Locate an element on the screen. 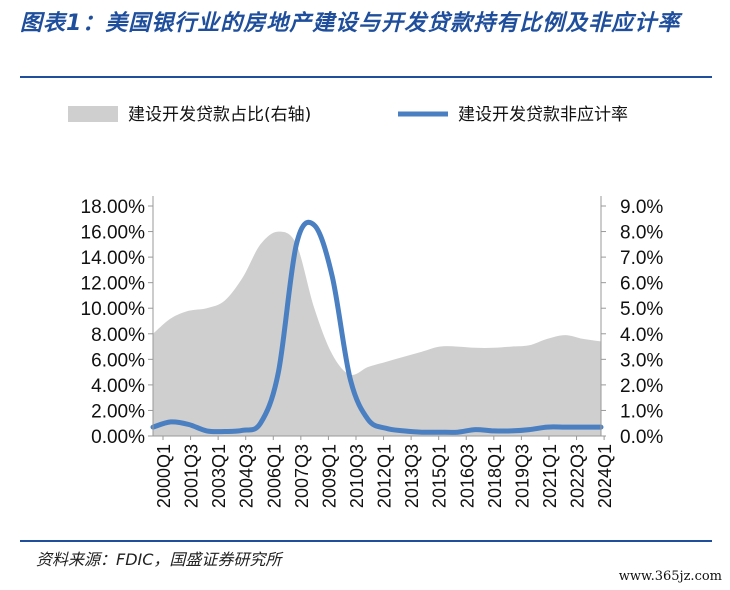 The image size is (730, 590). x-tick-label: 2003Q1 is located at coordinates (219, 476).